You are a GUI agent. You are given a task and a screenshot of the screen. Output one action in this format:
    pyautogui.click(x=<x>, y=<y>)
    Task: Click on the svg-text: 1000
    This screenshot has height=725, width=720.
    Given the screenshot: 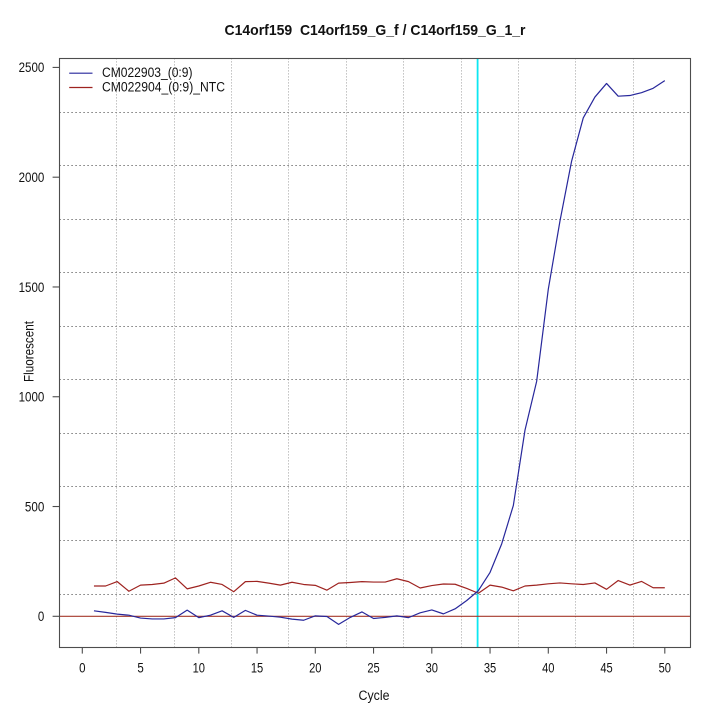 What is the action you would take?
    pyautogui.click(x=32, y=397)
    